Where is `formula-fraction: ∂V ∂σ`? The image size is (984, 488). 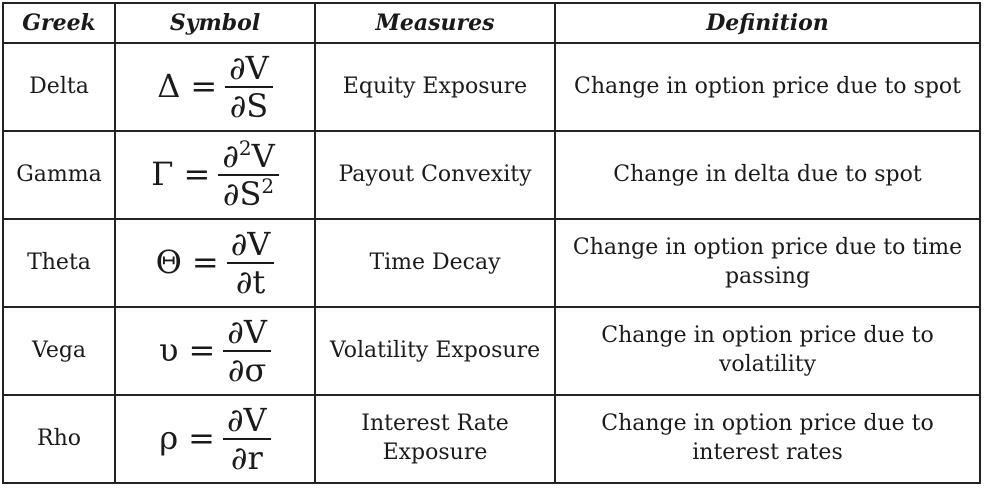 formula-fraction: ∂V ∂σ is located at coordinates (247, 351).